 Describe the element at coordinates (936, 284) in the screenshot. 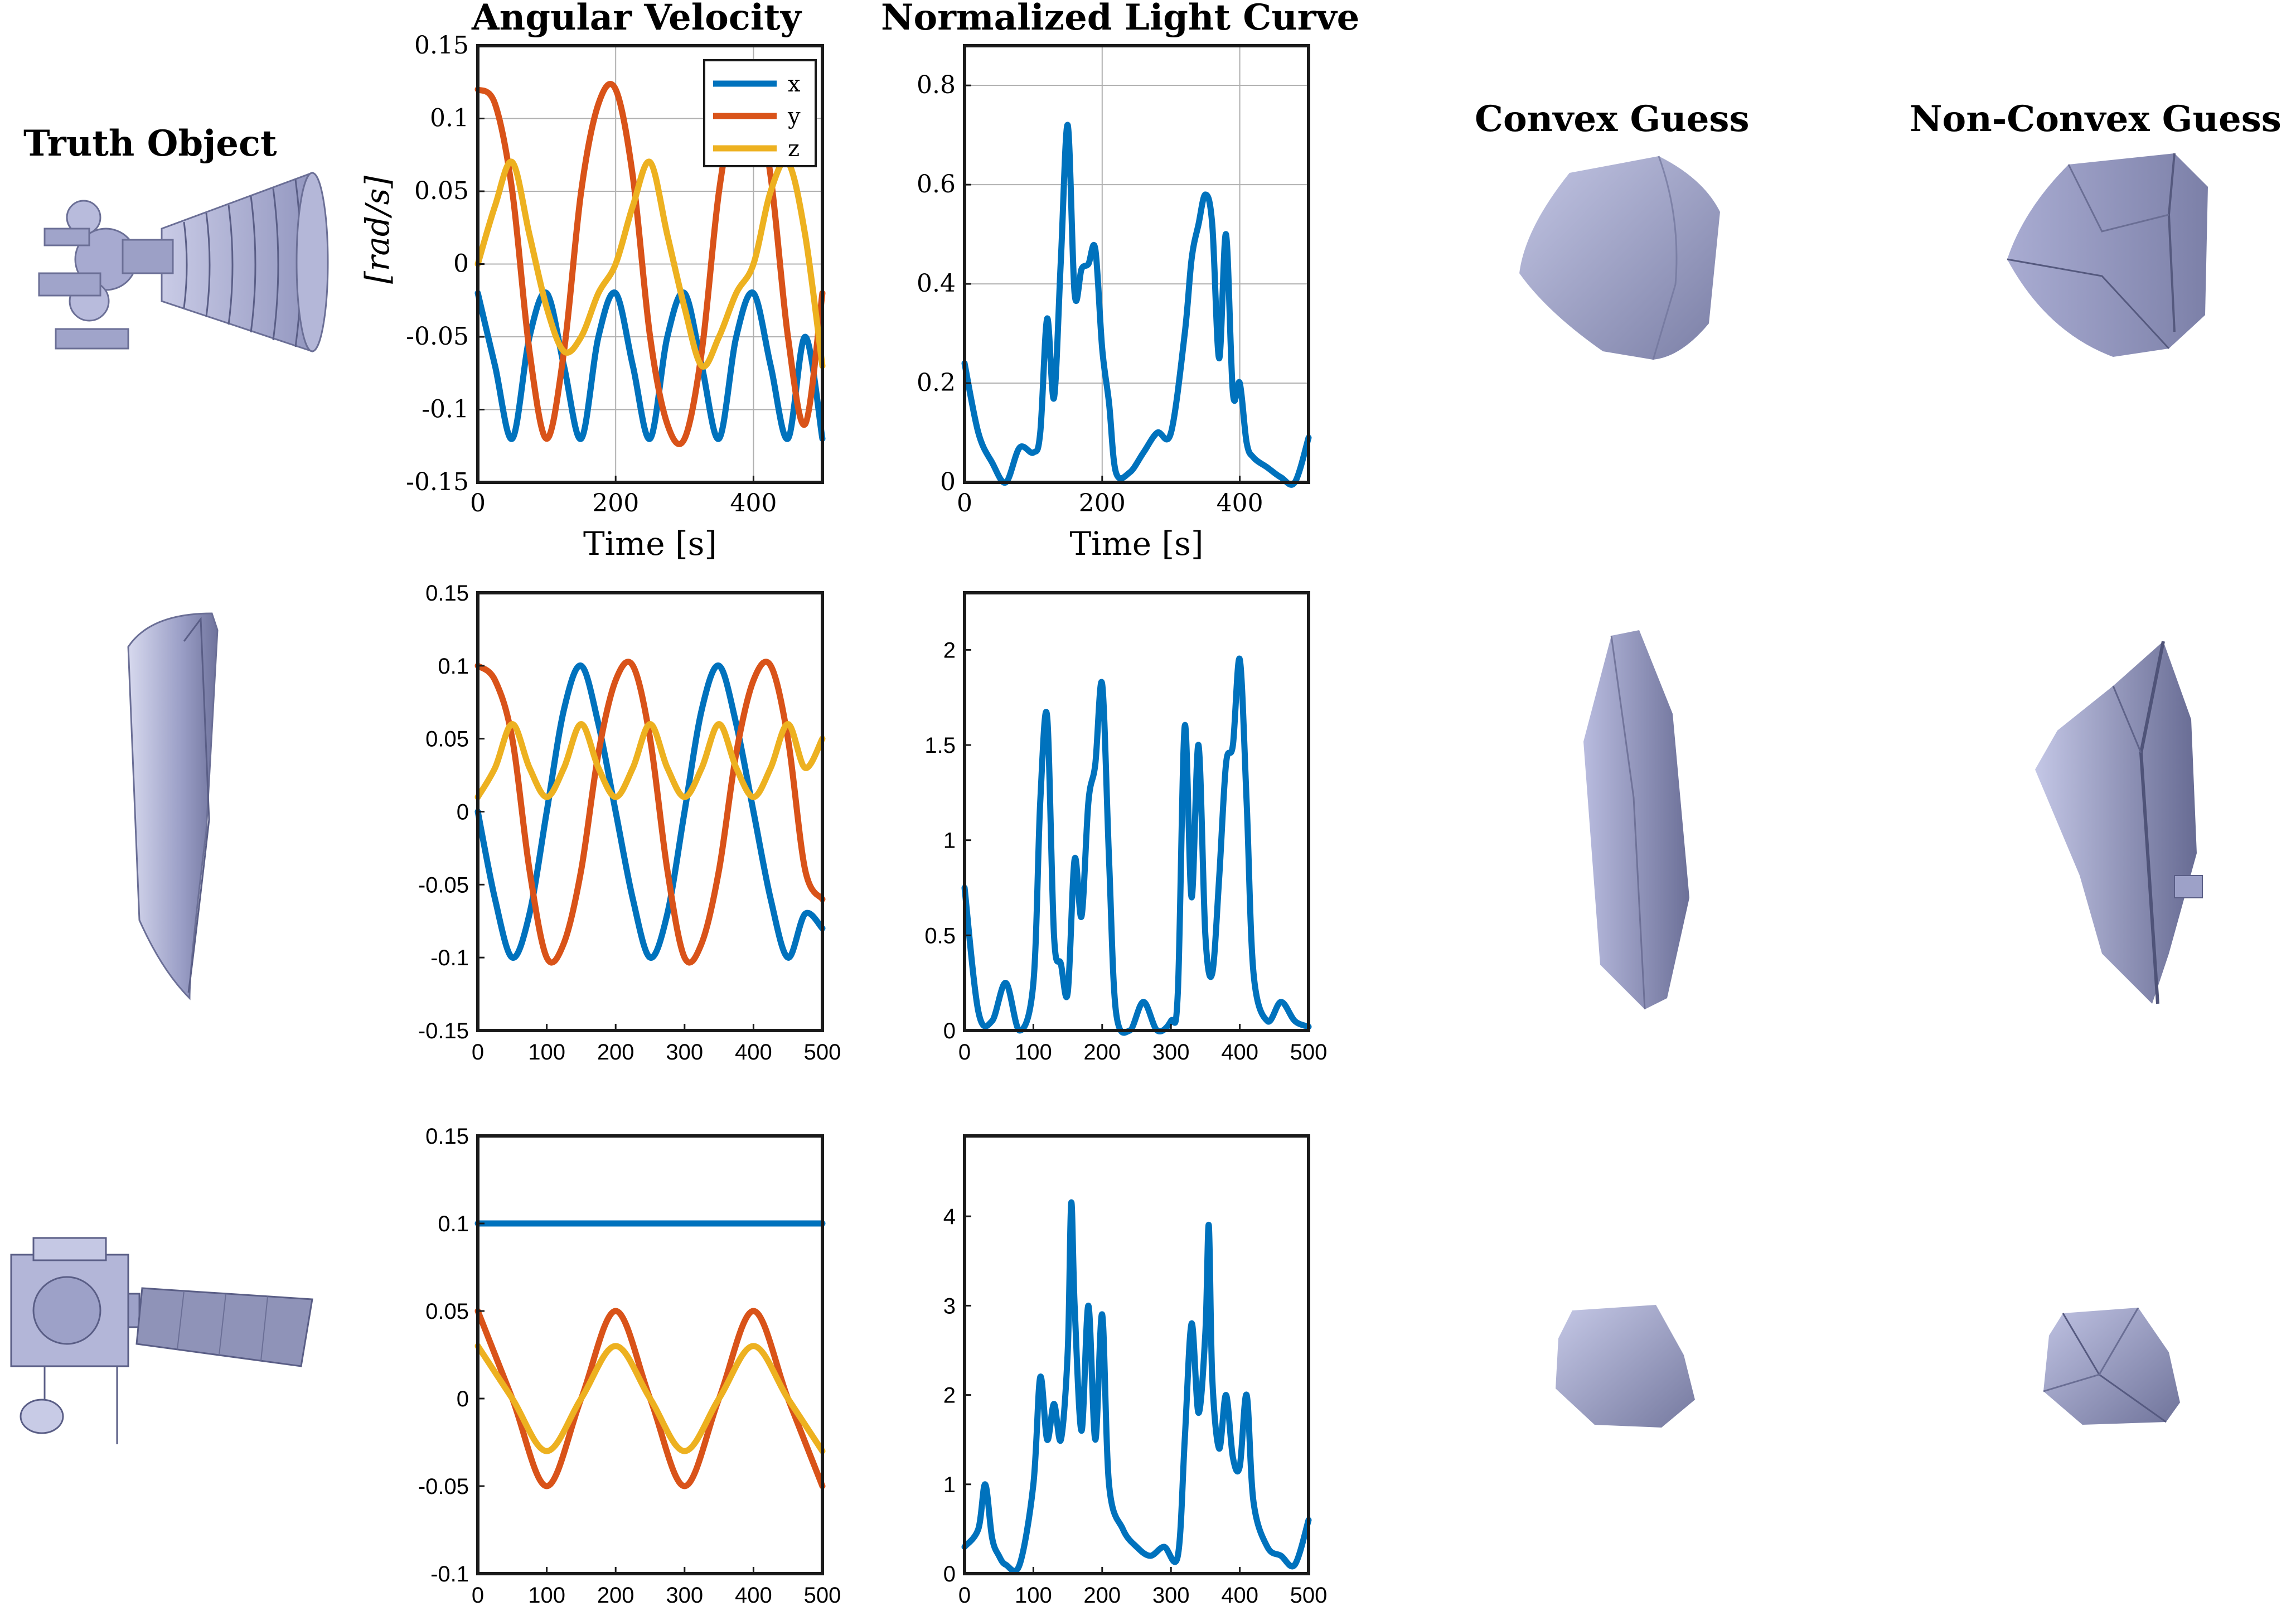

I see `y-tick-label: 0.4` at that location.